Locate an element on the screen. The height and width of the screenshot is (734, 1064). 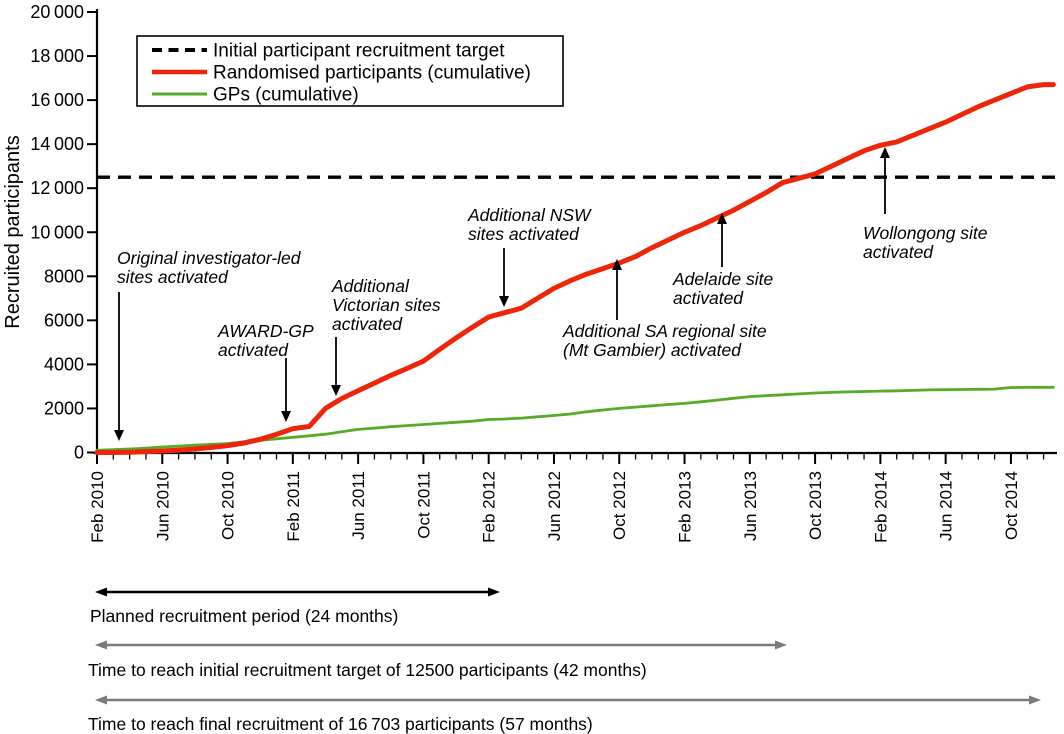
annotation-text-0: sites activated is located at coordinates (173, 277).